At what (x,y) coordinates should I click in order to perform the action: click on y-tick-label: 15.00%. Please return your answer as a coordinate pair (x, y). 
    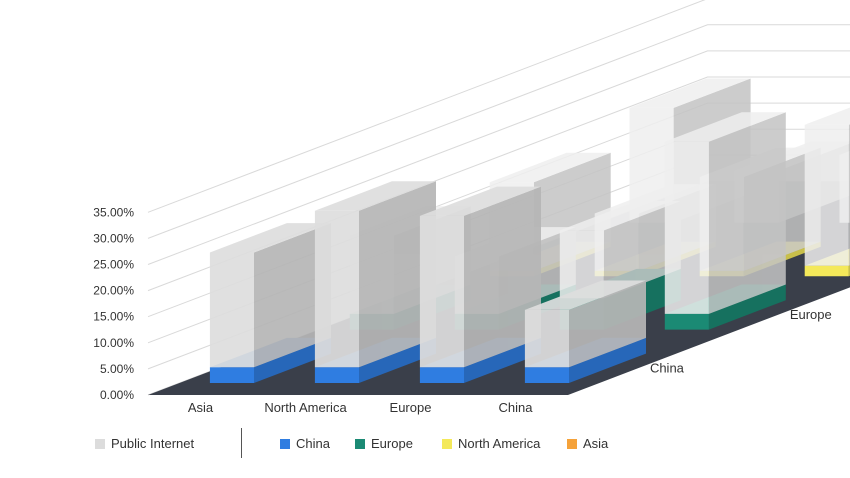
    Looking at the image, I should click on (113, 317).